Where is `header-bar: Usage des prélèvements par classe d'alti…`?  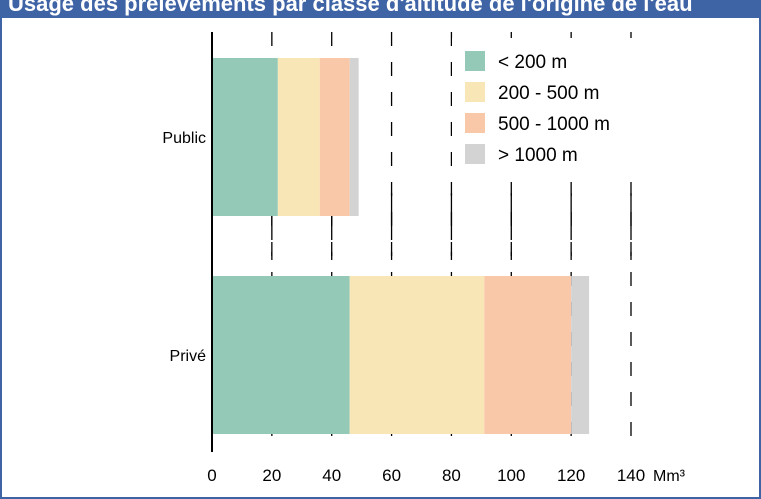 header-bar: Usage des prélèvements par classe d'alti… is located at coordinates (380, 9).